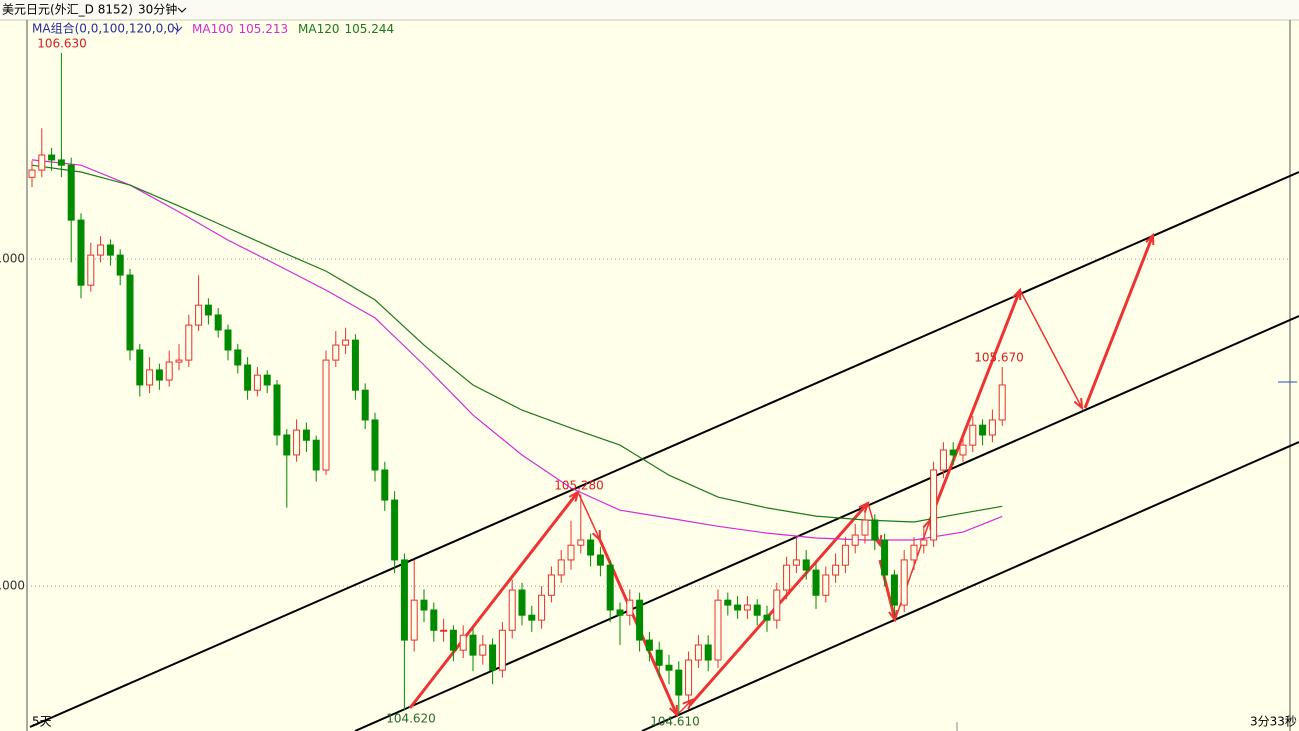 The image size is (1299, 731). Describe the element at coordinates (675, 722) in the screenshot. I see `price-annotation: 104.610` at that location.